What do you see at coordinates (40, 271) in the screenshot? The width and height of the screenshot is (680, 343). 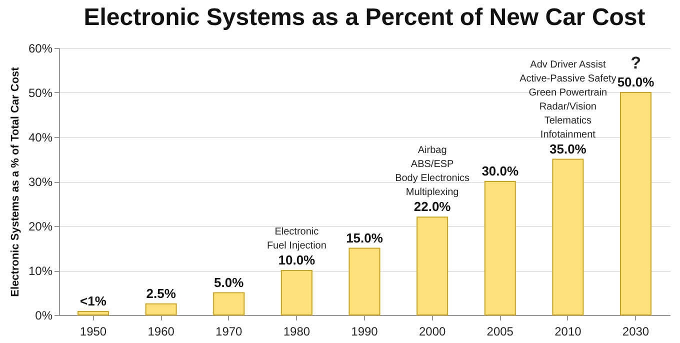 I see `y-tick-label: 10%` at bounding box center [40, 271].